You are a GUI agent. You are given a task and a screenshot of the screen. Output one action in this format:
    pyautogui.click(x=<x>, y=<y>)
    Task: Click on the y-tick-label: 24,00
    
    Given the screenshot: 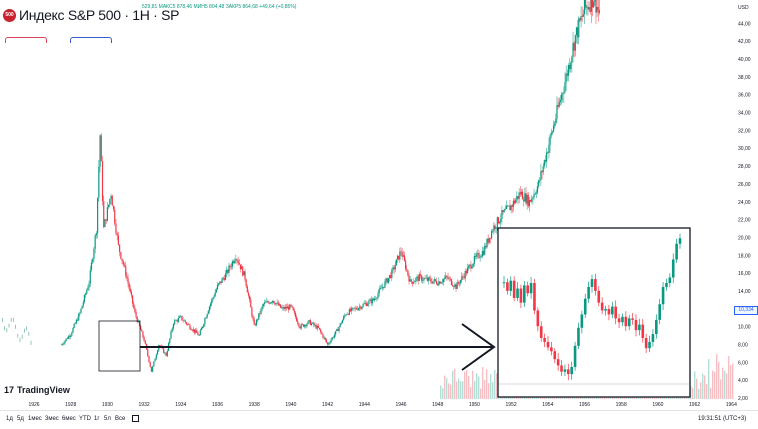 What is the action you would take?
    pyautogui.click(x=744, y=203)
    